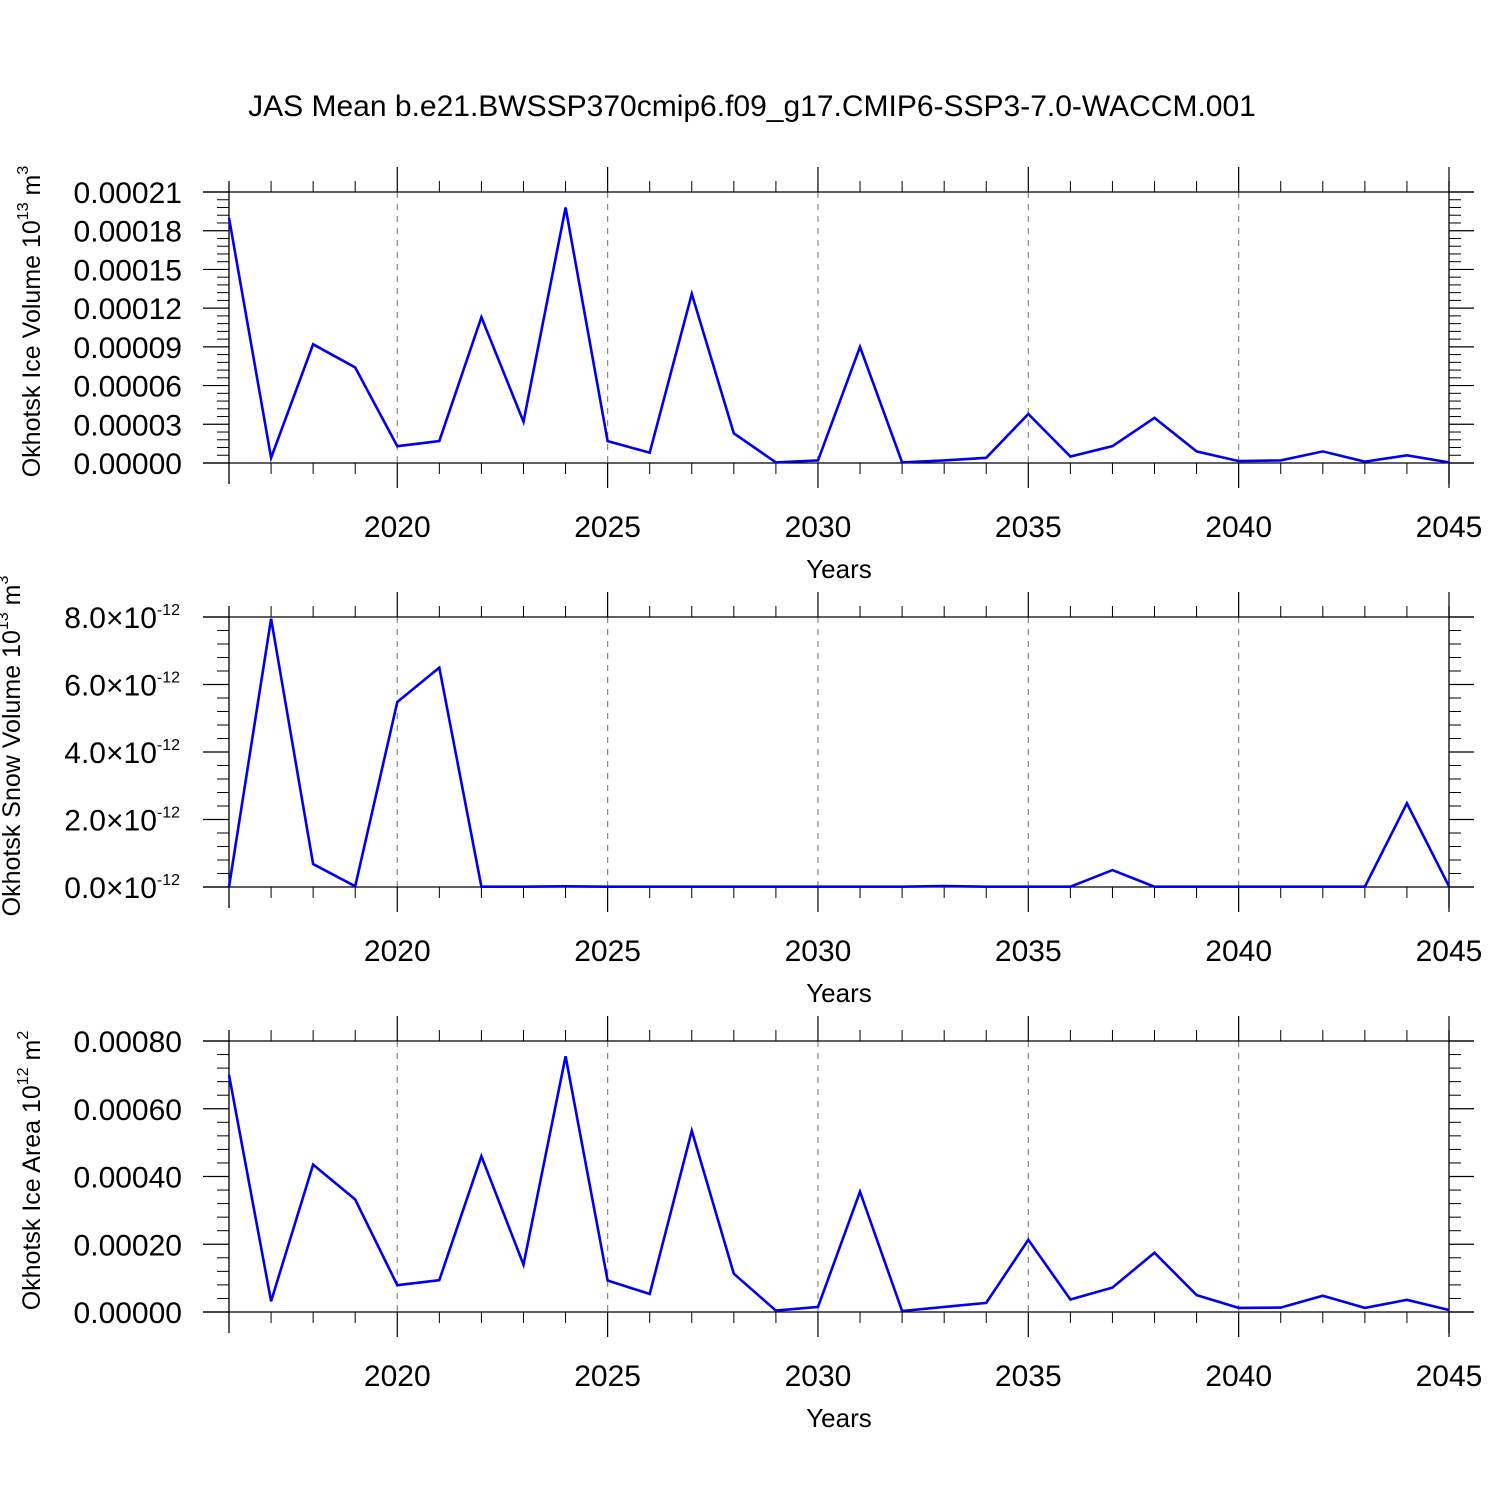  I want to click on y-axis-title: Okhotsk Snow Volume 1013 m3, so click(13, 746).